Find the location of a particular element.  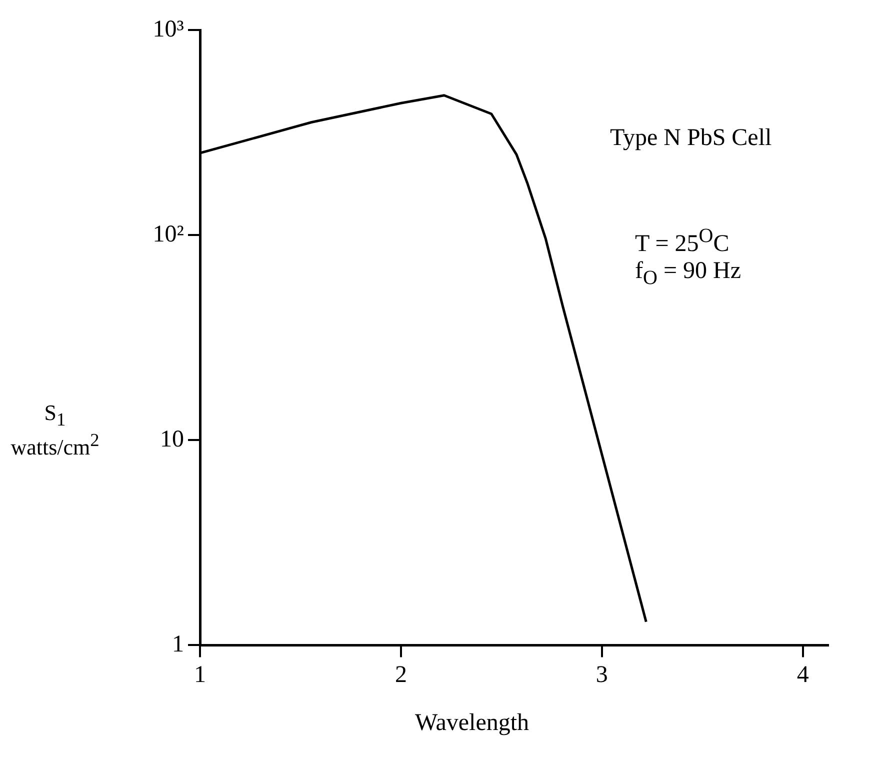

x-tick-label: 4 is located at coordinates (802, 675).